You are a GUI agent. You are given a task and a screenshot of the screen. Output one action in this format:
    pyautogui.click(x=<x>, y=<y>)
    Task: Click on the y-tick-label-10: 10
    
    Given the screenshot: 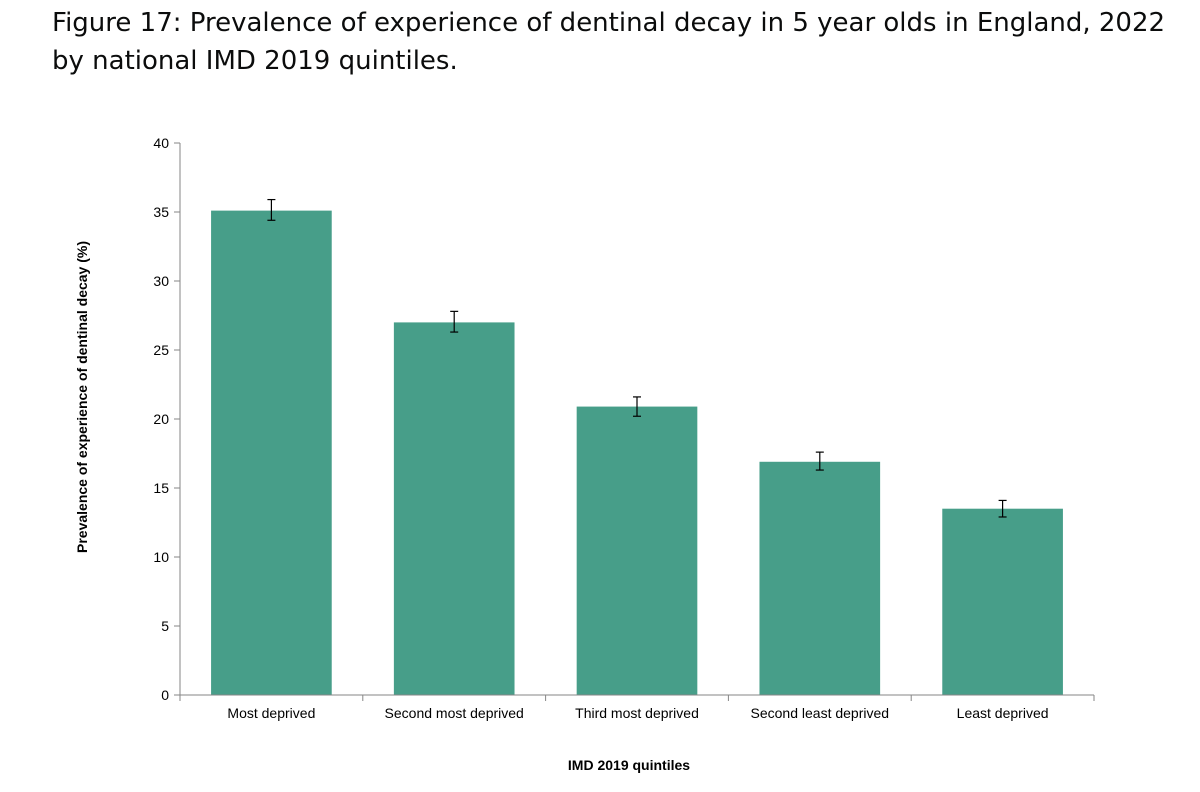 What is the action you would take?
    pyautogui.click(x=161, y=557)
    